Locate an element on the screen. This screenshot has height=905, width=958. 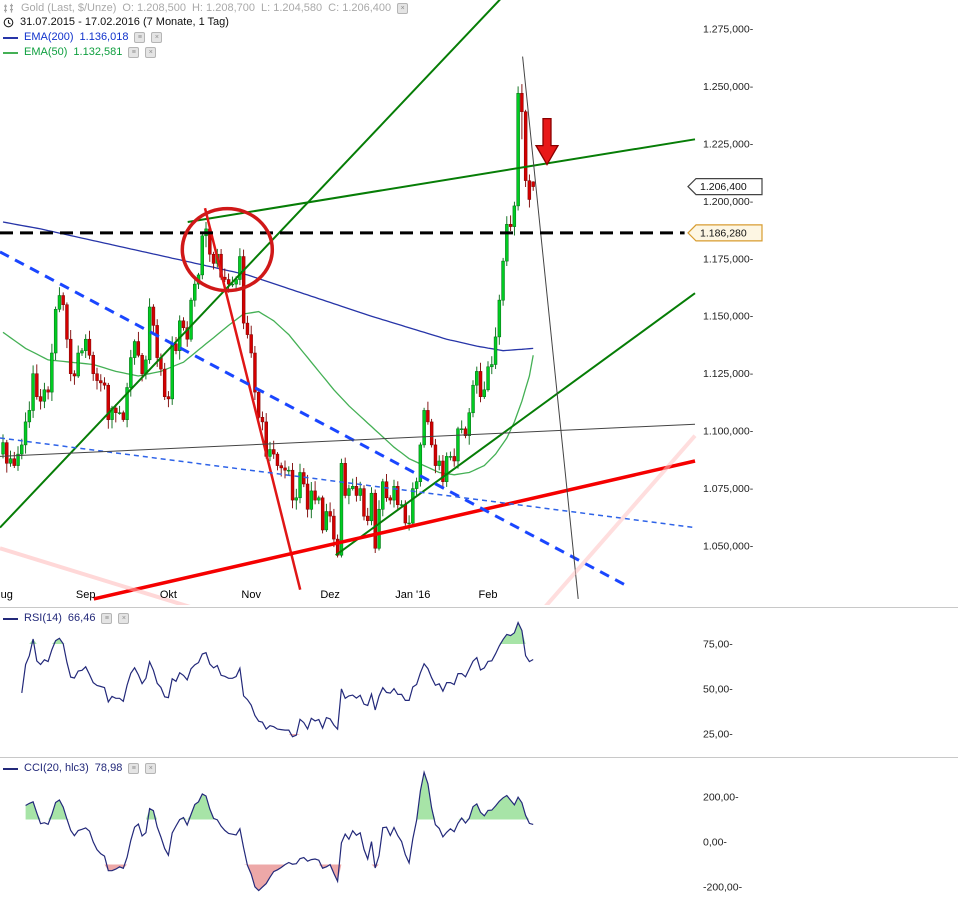
svg-text: Nov is located at coordinates (251, 595).